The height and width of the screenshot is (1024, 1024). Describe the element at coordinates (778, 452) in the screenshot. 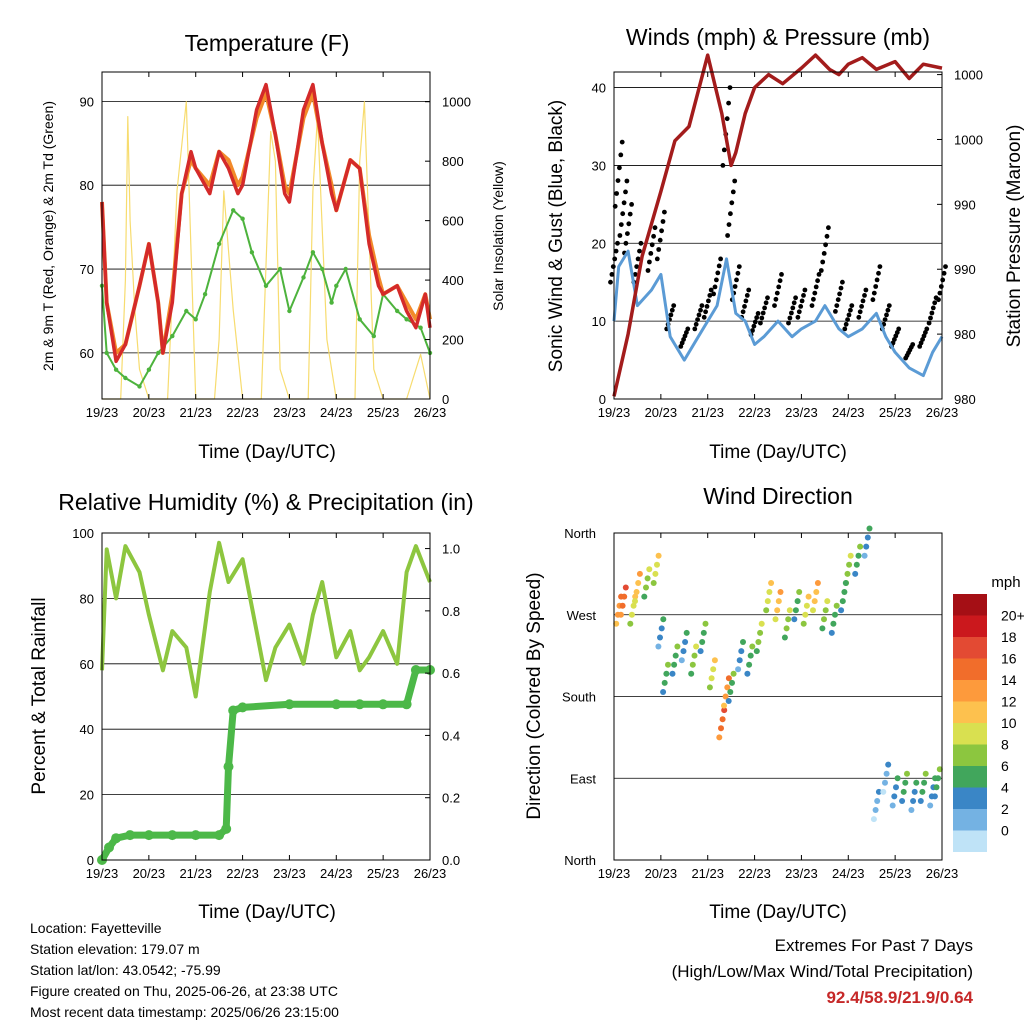

I see `winds-xlabel: Time (Day/UTC)` at that location.